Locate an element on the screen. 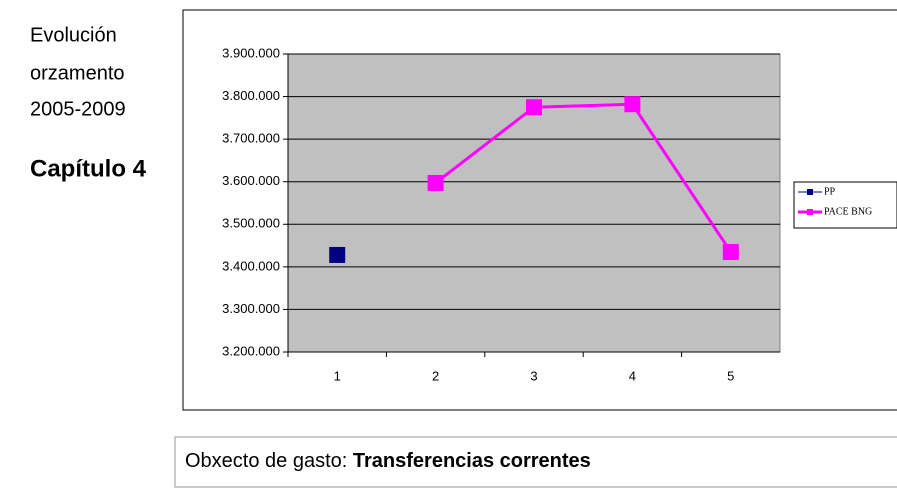  y-tick-label: 3.700.000 is located at coordinates (251, 138).